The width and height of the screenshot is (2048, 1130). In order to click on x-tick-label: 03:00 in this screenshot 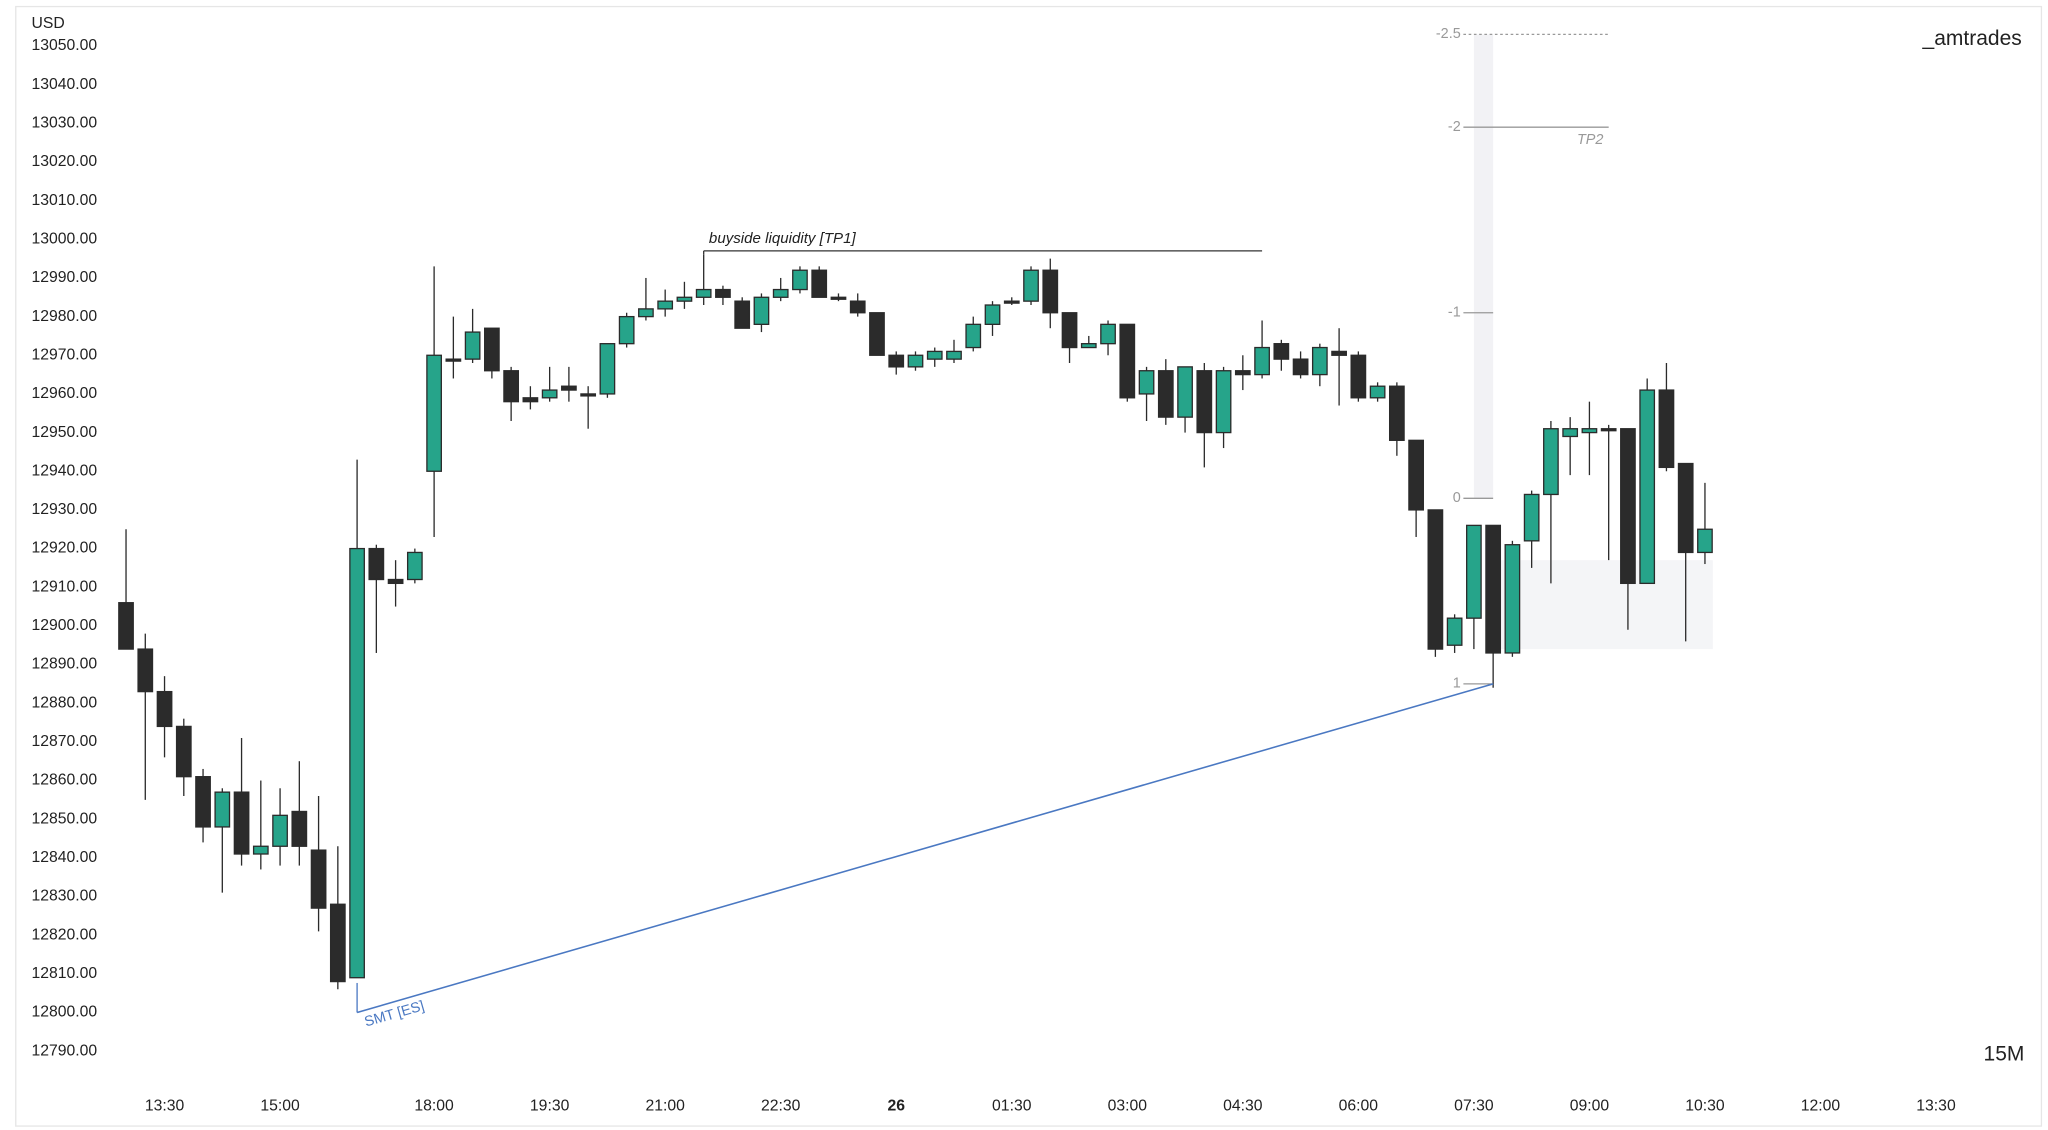, I will do `click(1128, 1106)`.